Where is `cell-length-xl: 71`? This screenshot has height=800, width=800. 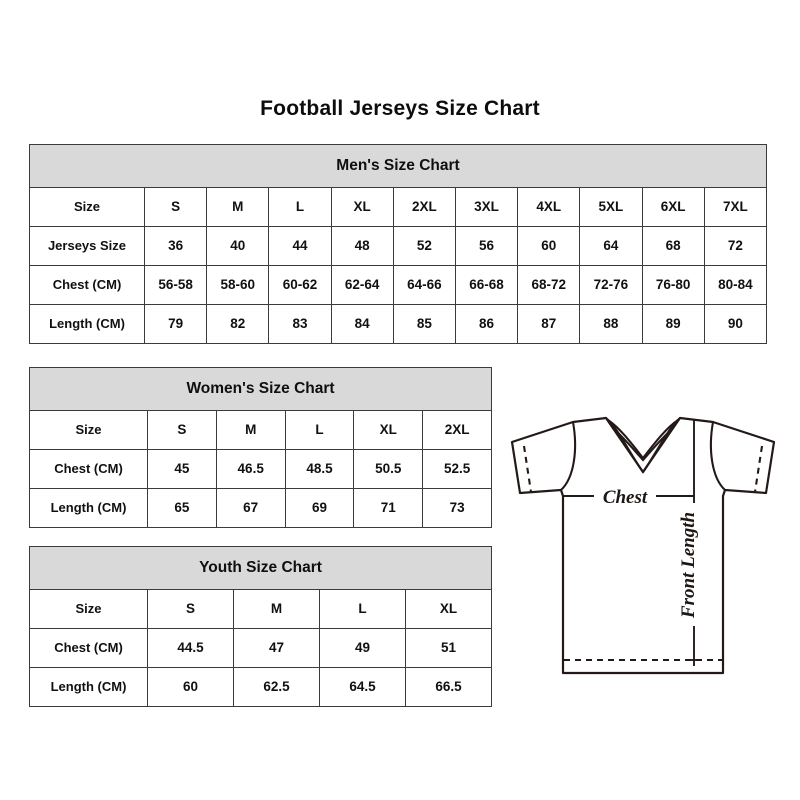 cell-length-xl: 71 is located at coordinates (388, 508).